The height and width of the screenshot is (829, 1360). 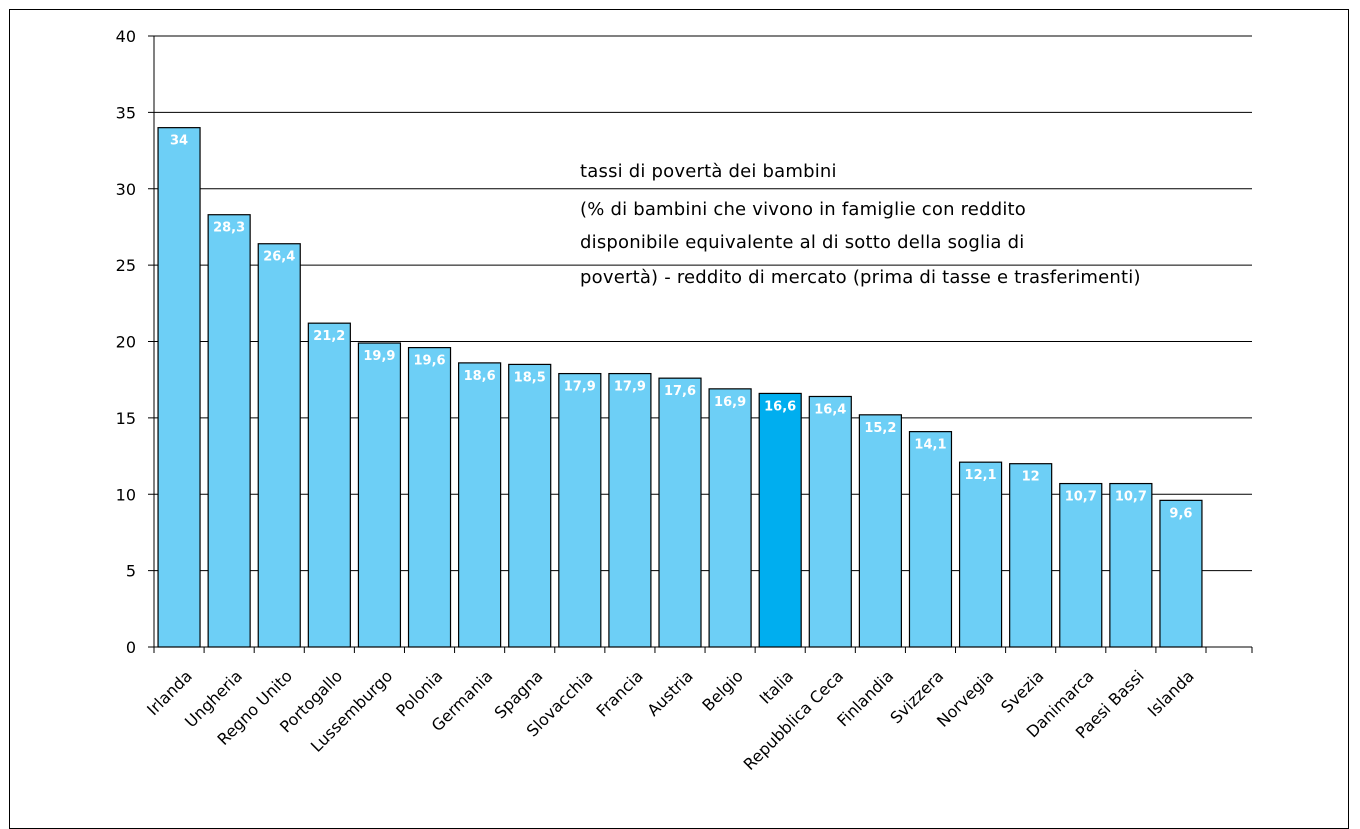 What do you see at coordinates (780, 520) in the screenshot?
I see `bar-italia` at bounding box center [780, 520].